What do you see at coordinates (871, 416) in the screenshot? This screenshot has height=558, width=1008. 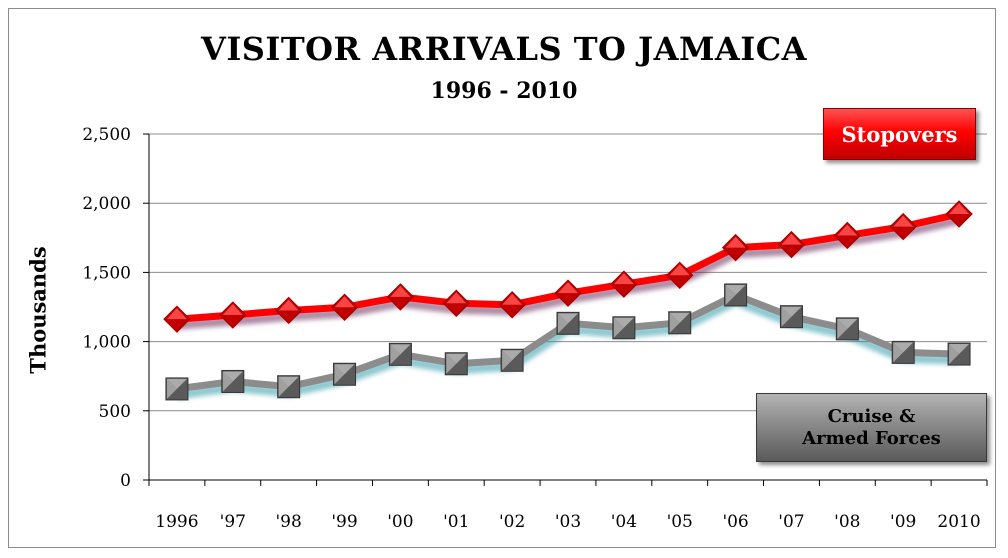 I see `legend-cruise-label-line1: Cruise &` at bounding box center [871, 416].